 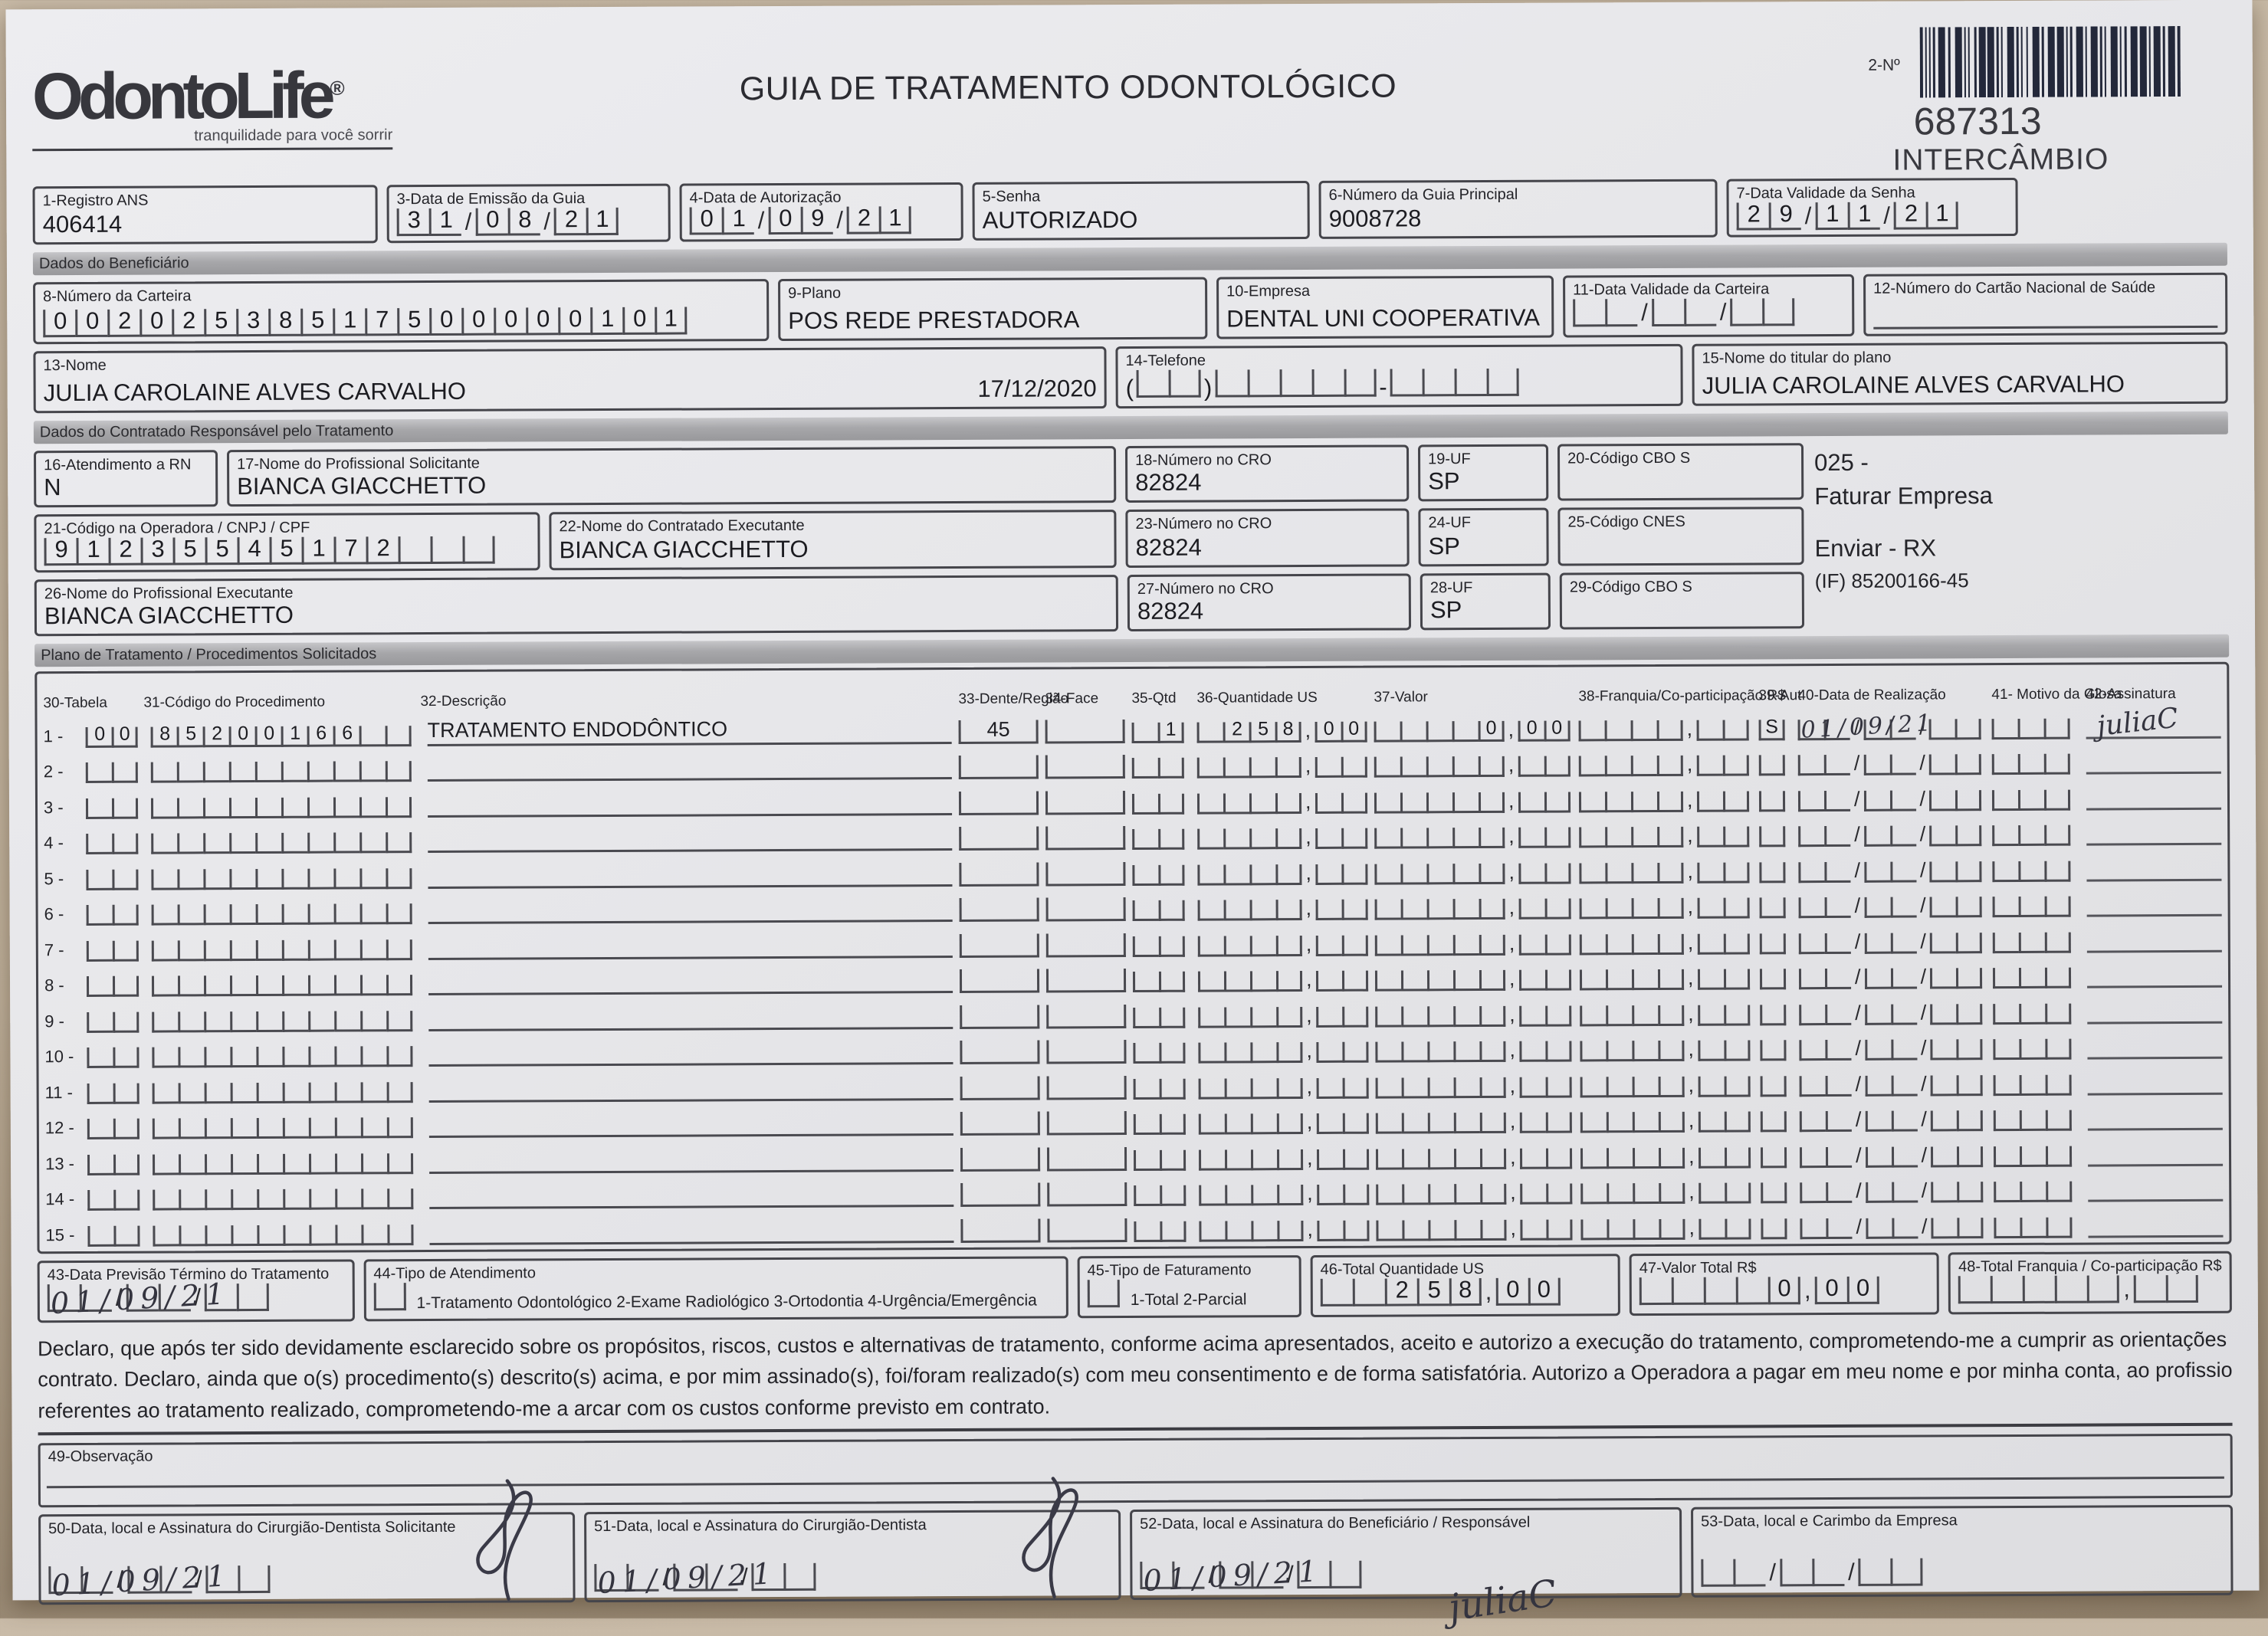 What do you see at coordinates (1135, 1470) in the screenshot?
I see `field-observacao: 49-Observação` at bounding box center [1135, 1470].